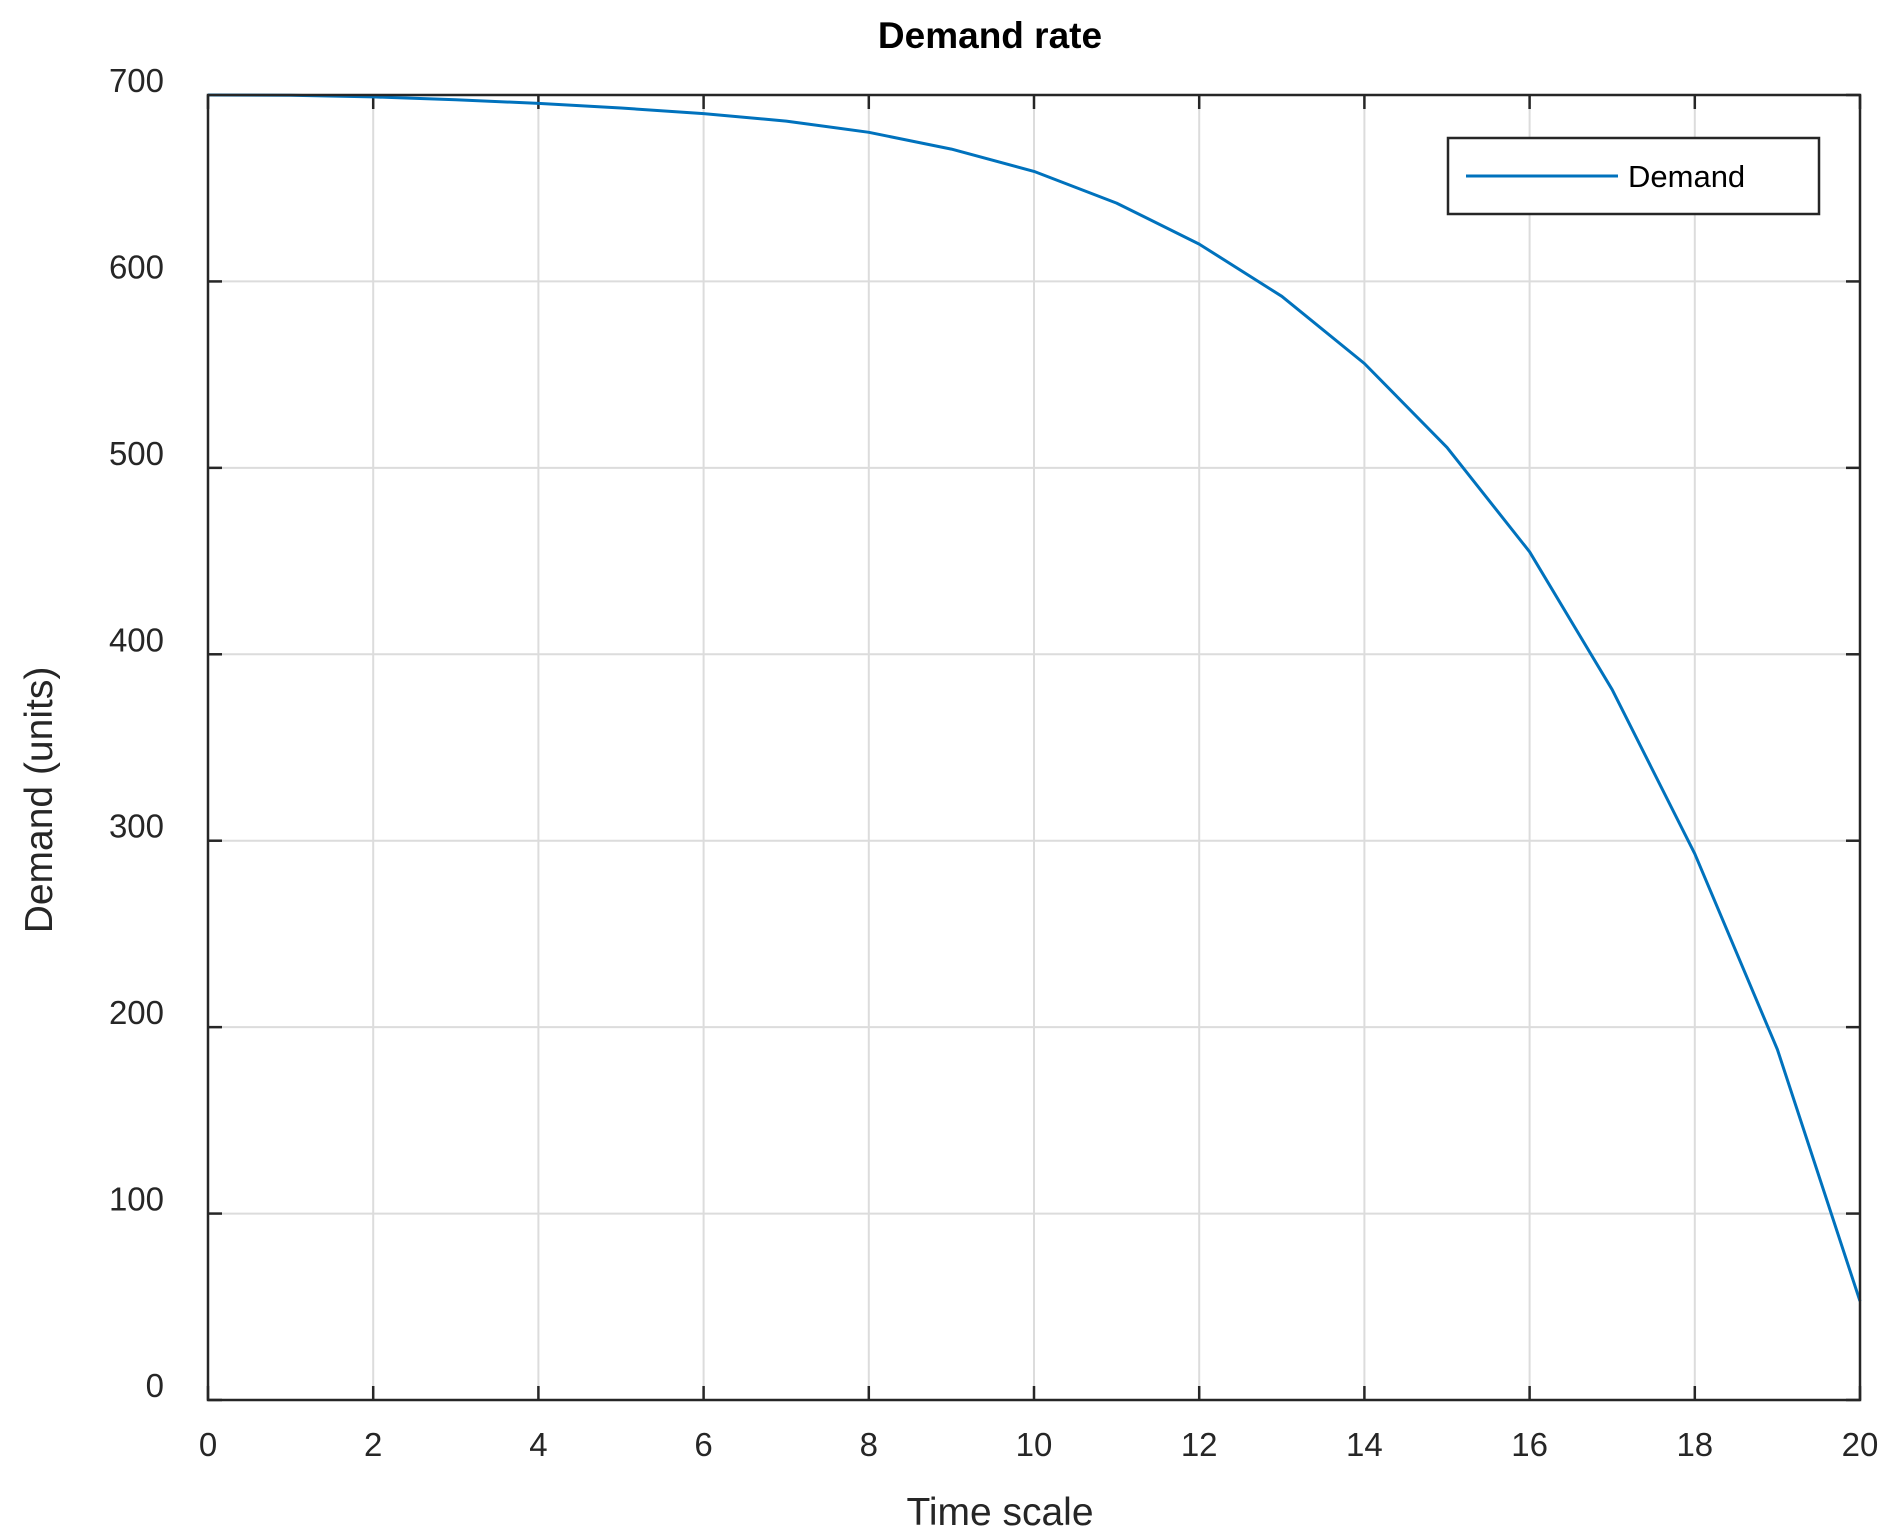 This screenshot has height=1533, width=1888. What do you see at coordinates (136, 826) in the screenshot?
I see `y-tick-label: 300` at bounding box center [136, 826].